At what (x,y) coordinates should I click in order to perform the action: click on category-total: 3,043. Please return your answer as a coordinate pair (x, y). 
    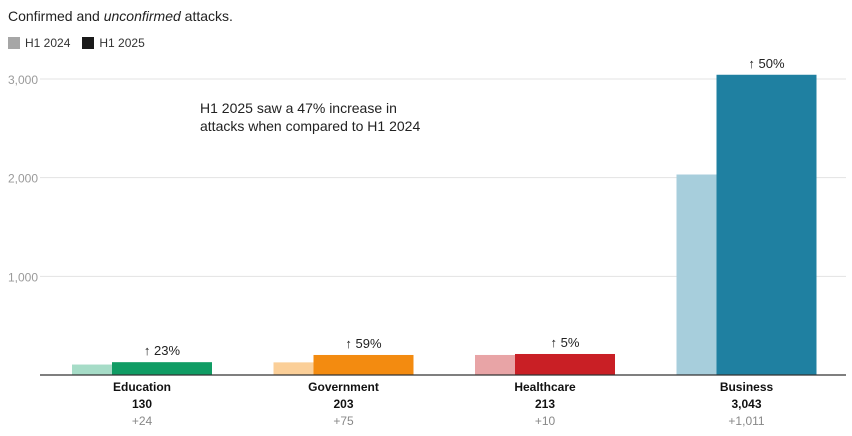
    Looking at the image, I should click on (746, 404).